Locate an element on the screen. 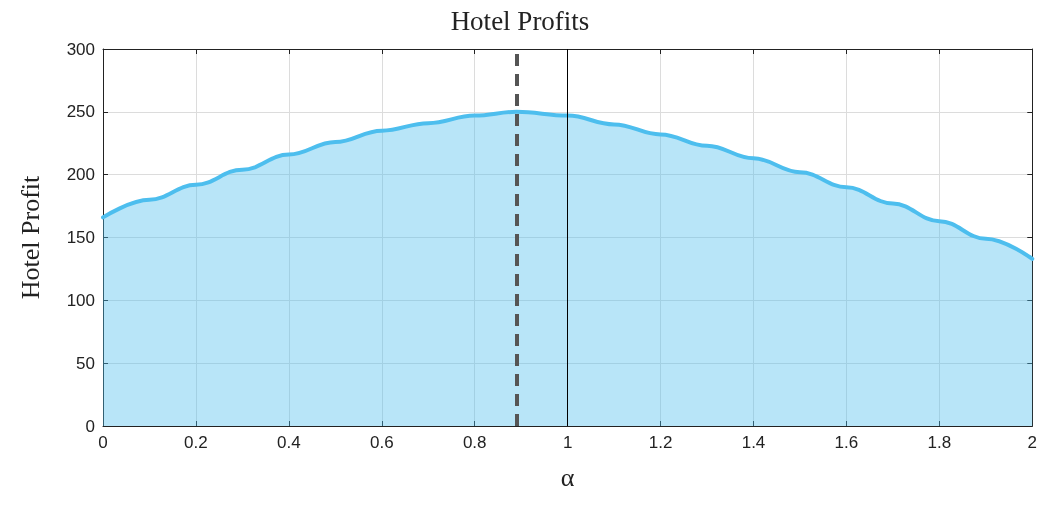  x-axis-title: α is located at coordinates (567, 477).